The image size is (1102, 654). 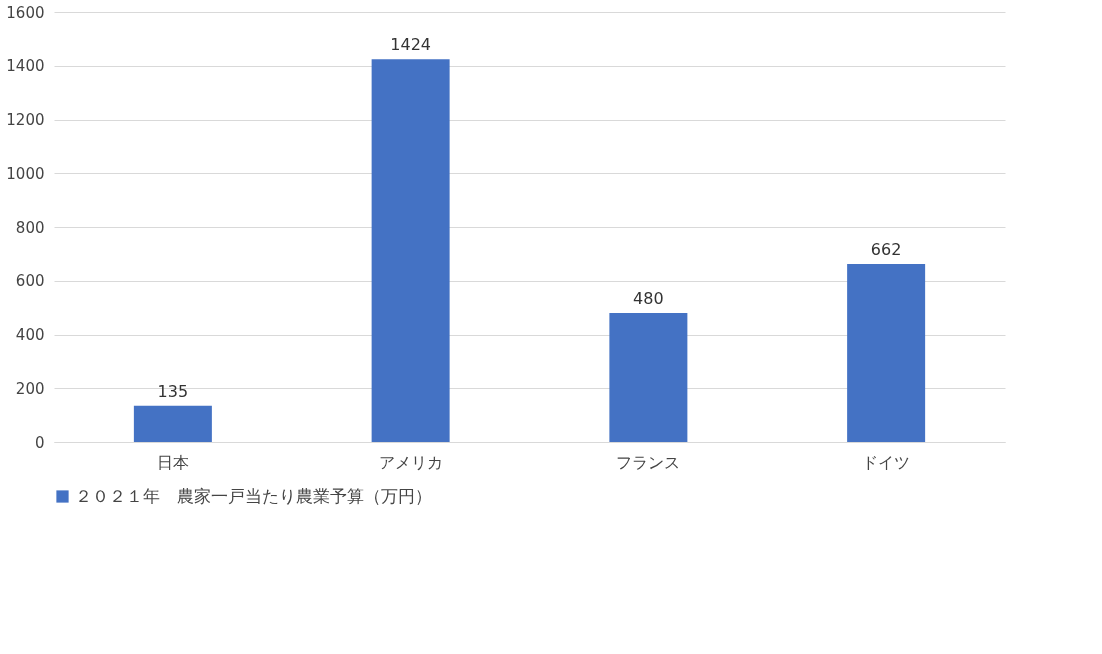 I want to click on x-tick-label: 日本, so click(x=172, y=462).